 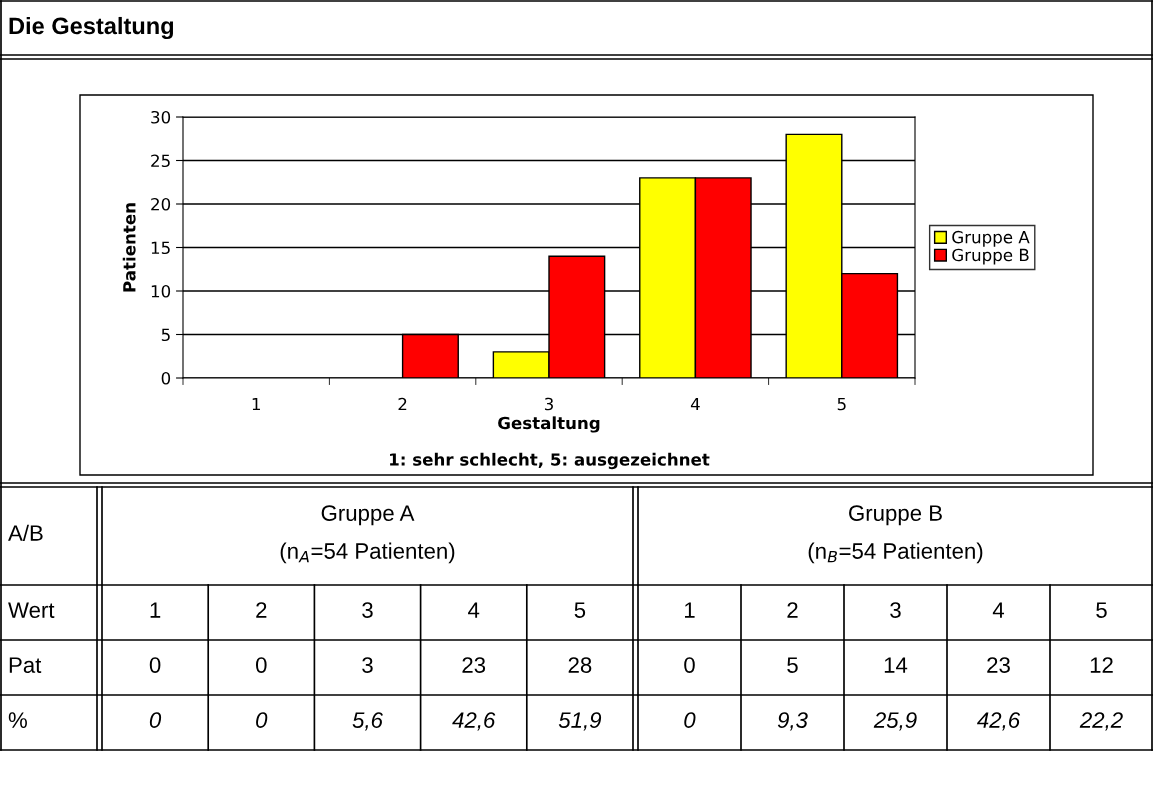 What do you see at coordinates (895, 721) in the screenshot?
I see `text: 25,9` at bounding box center [895, 721].